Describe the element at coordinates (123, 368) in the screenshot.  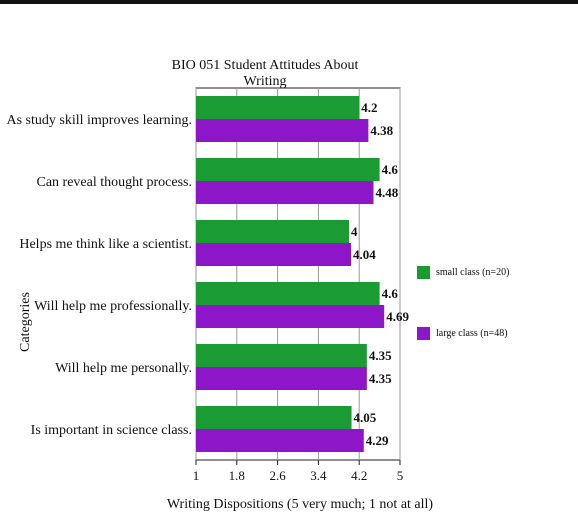
I see `category-label-5: Will help me personally.` at that location.